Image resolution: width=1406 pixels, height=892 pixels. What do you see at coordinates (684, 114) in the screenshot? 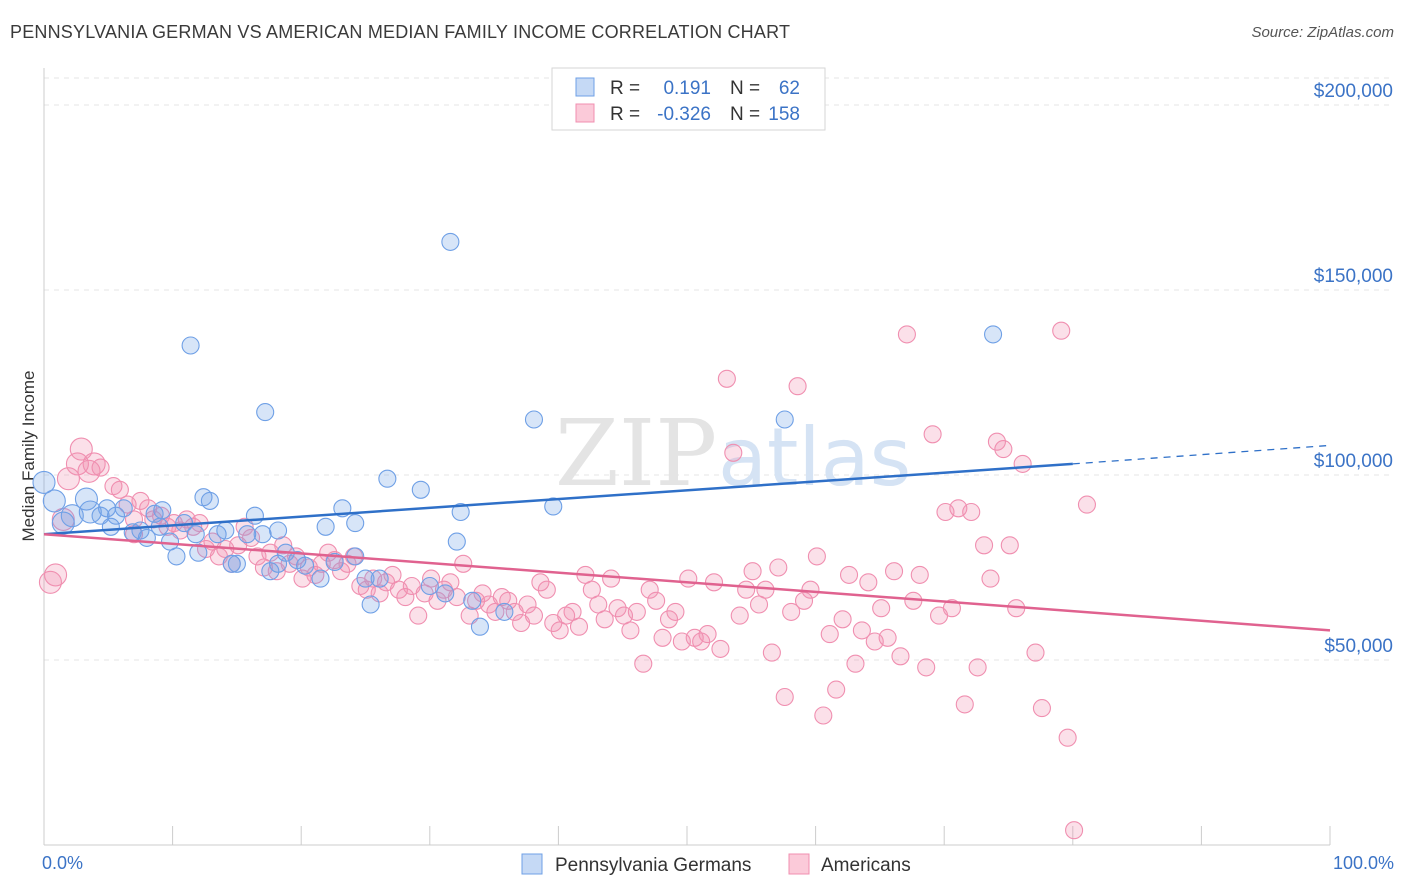
I see `stats-r-value-1: -0.326` at bounding box center [684, 114].